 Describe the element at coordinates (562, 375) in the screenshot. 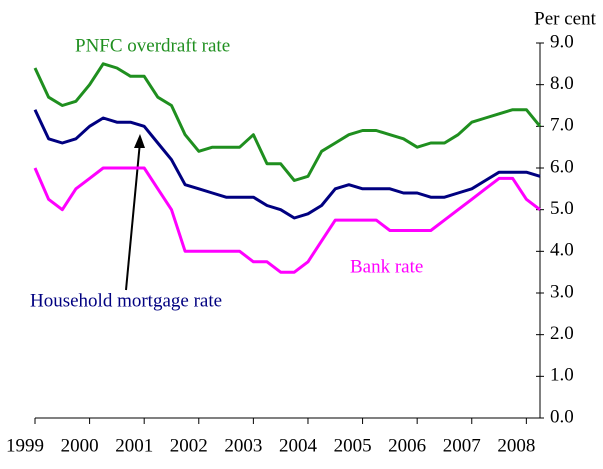

I see `y-tick-label: 1.0` at that location.